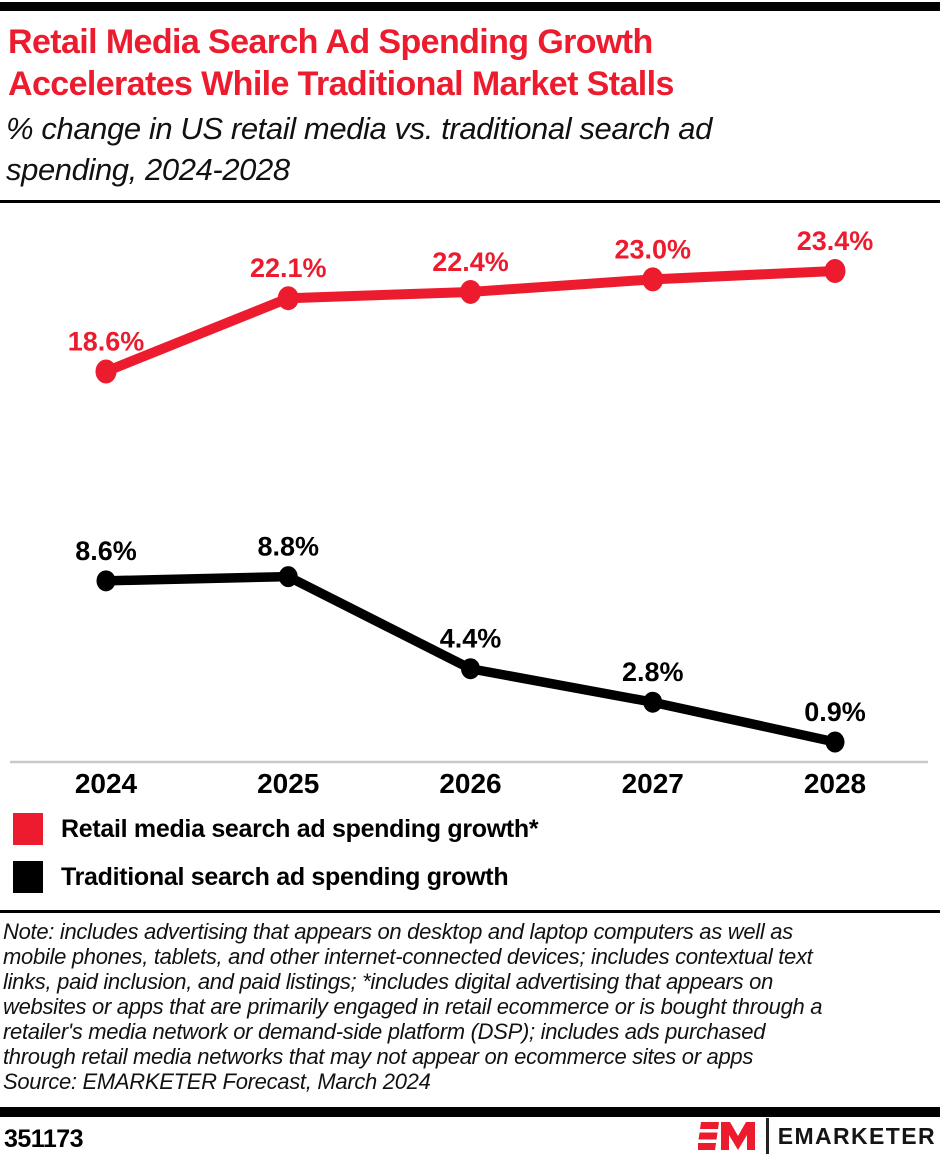  What do you see at coordinates (106, 783) in the screenshot?
I see `x-tick-label-0: 2024` at bounding box center [106, 783].